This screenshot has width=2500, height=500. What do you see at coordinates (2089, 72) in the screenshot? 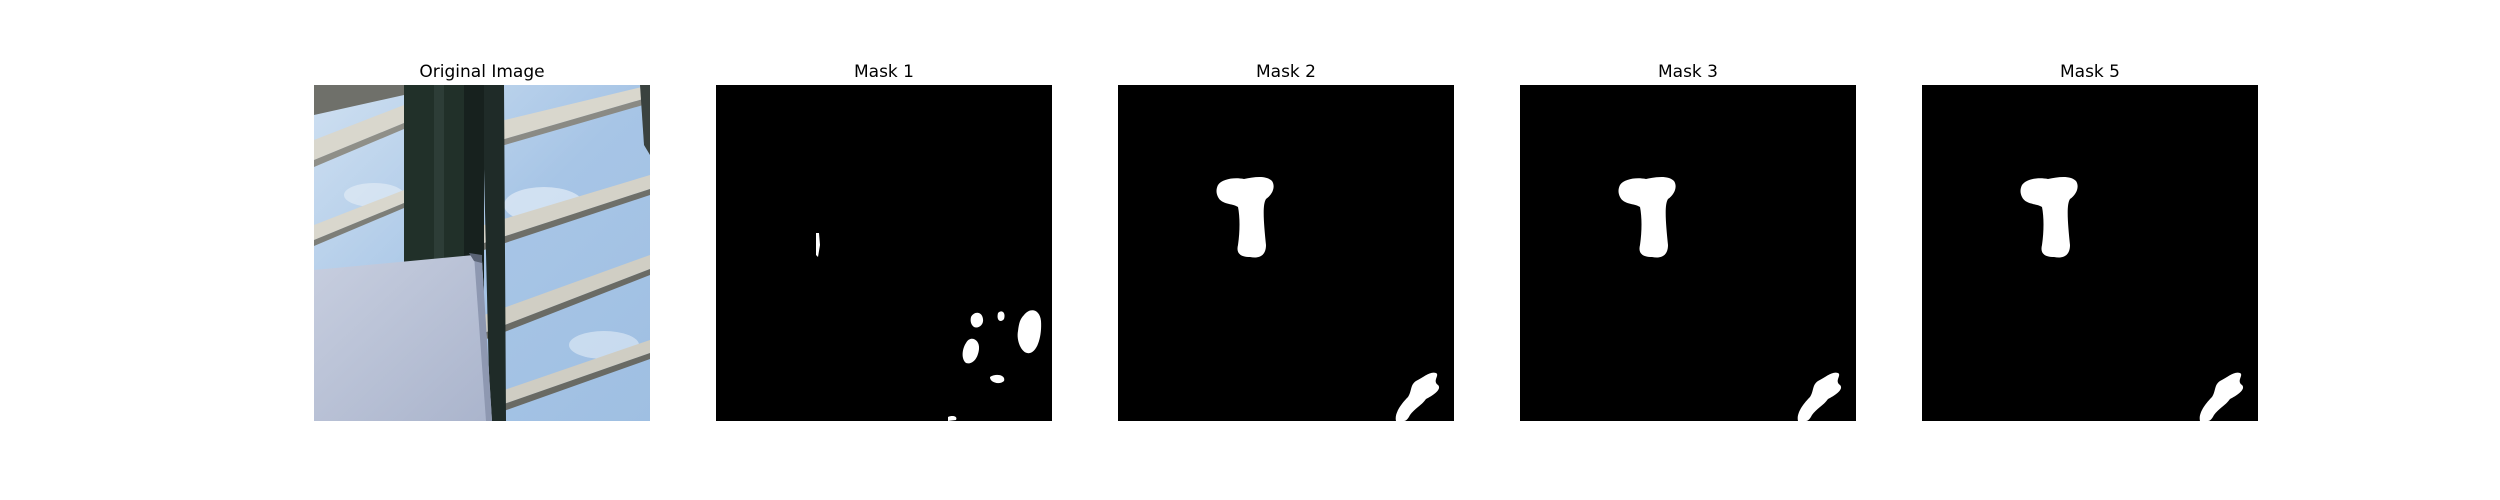
I see `panel-title: Mask 5` at bounding box center [2089, 72].